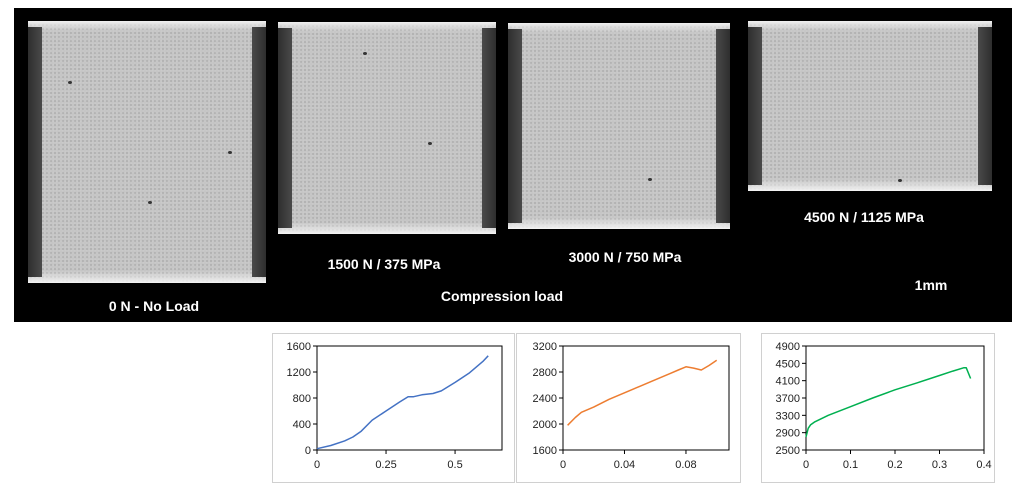 This screenshot has height=495, width=1024. I want to click on stress-chart-1: 0 400 800 1200 1600 0 0.25 0.5, so click(393, 408).